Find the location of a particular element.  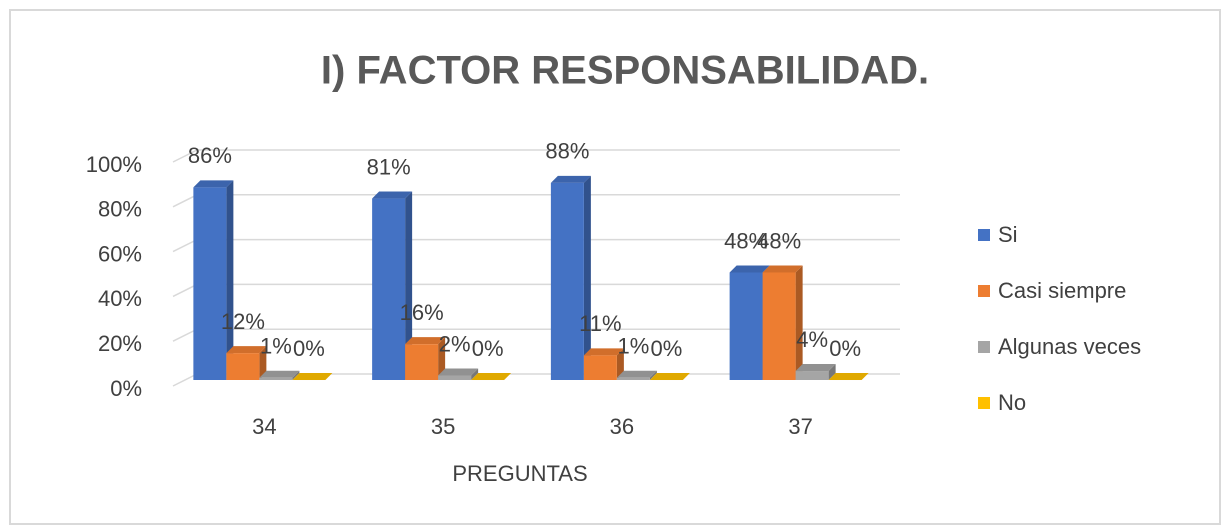

chart-title: I) FACTOR RESPONSABILIDAD. is located at coordinates (625, 71).